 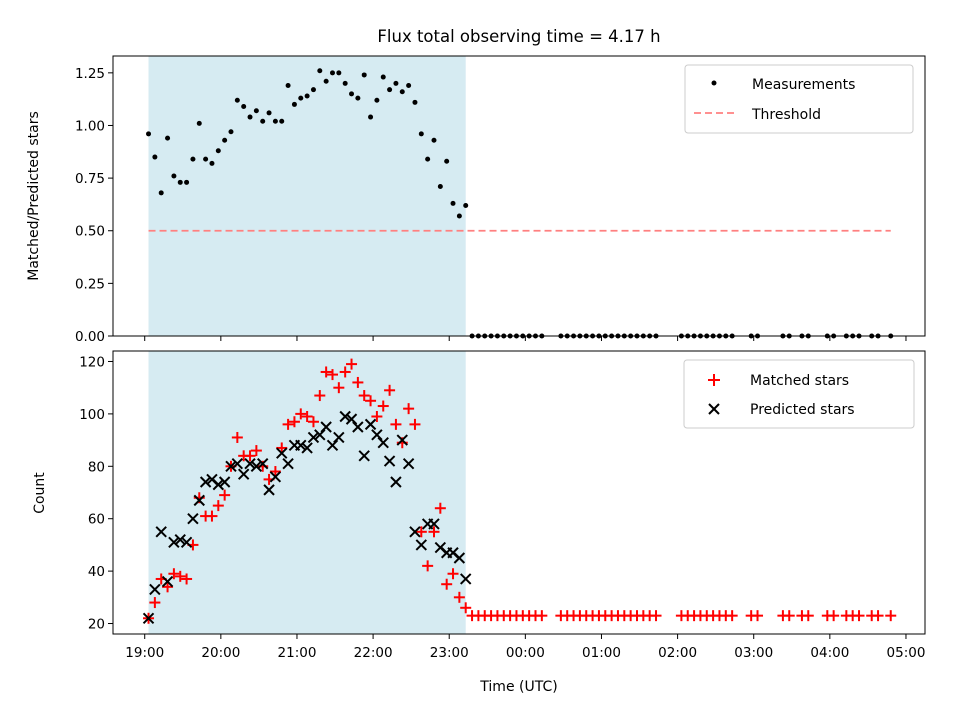 I want to click on top-ytick-label: 0.00, so click(x=90, y=337).